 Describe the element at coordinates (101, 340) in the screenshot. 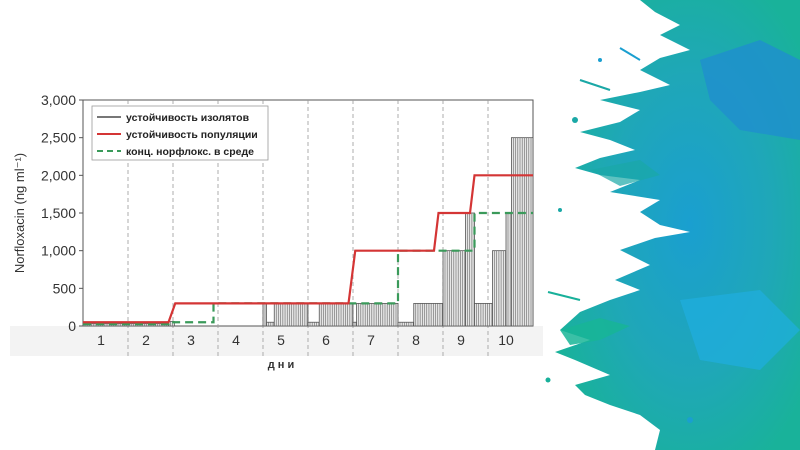

I see `x-day-label: 1` at that location.